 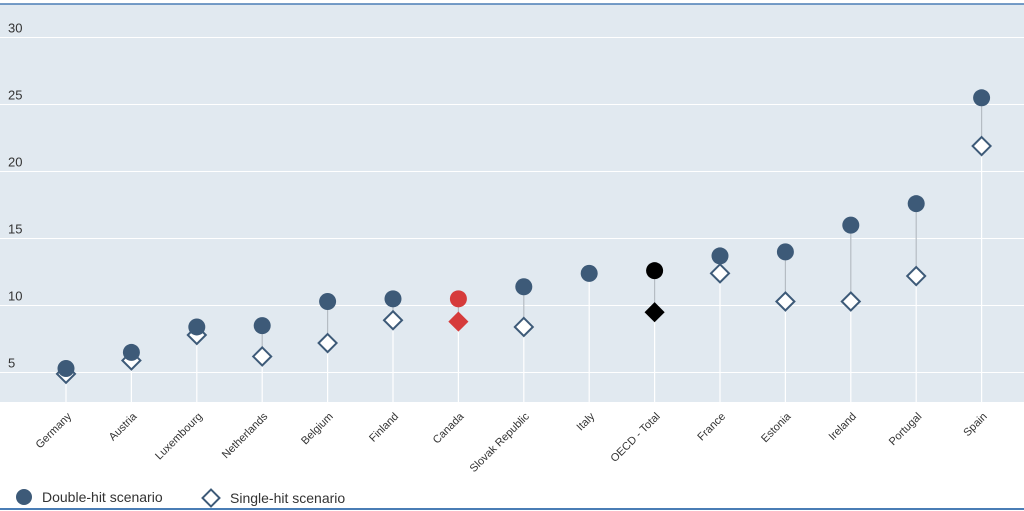 What do you see at coordinates (785, 301) in the screenshot?
I see `single-hit-marker-estonia` at bounding box center [785, 301].